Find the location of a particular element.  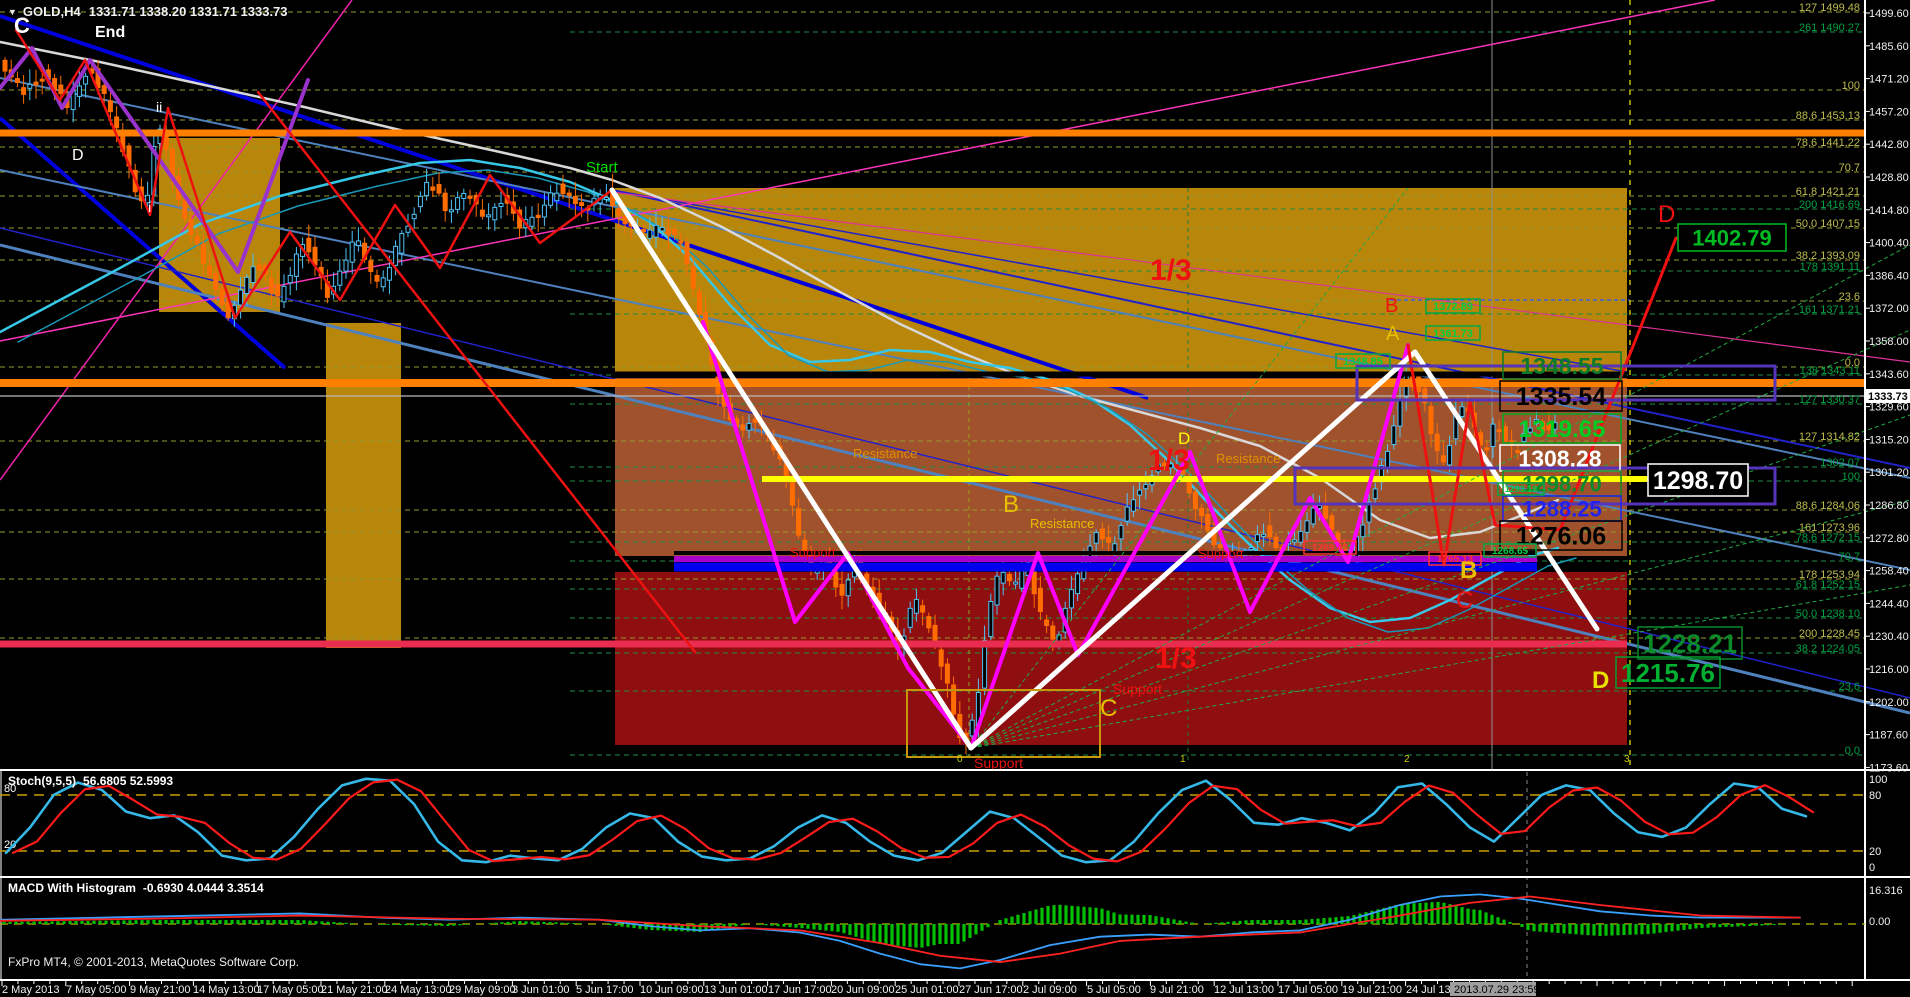

svg-text: 10 Jun 09:00 is located at coordinates (672, 990).